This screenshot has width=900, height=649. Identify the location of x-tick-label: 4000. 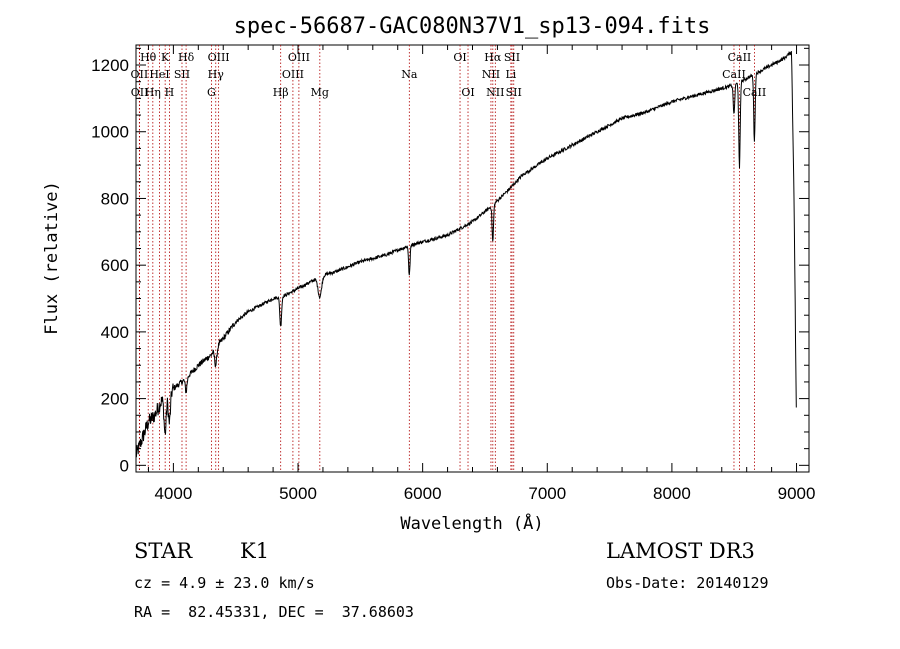
(173, 493).